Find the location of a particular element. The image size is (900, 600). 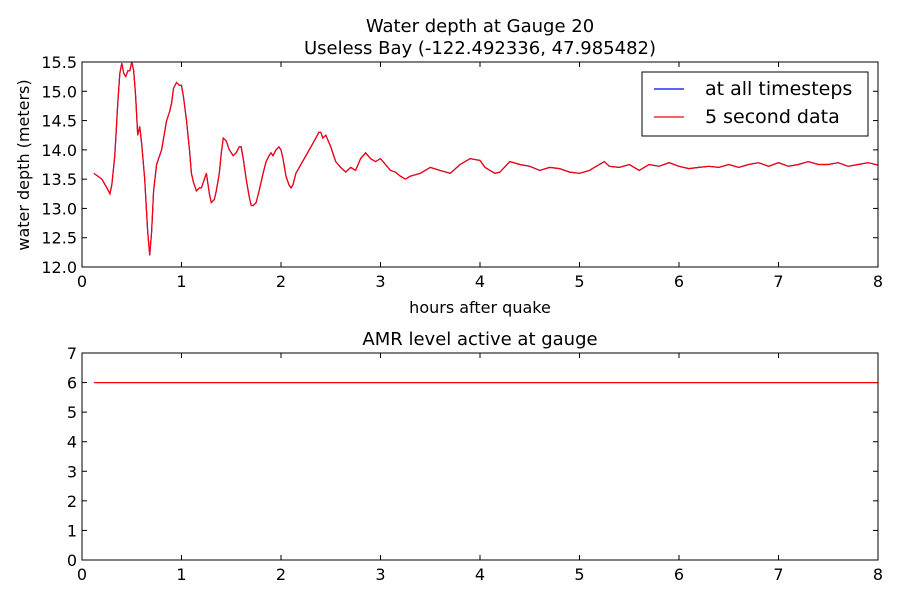

bottom-chart-ytick-label: 0 is located at coordinates (72, 560).